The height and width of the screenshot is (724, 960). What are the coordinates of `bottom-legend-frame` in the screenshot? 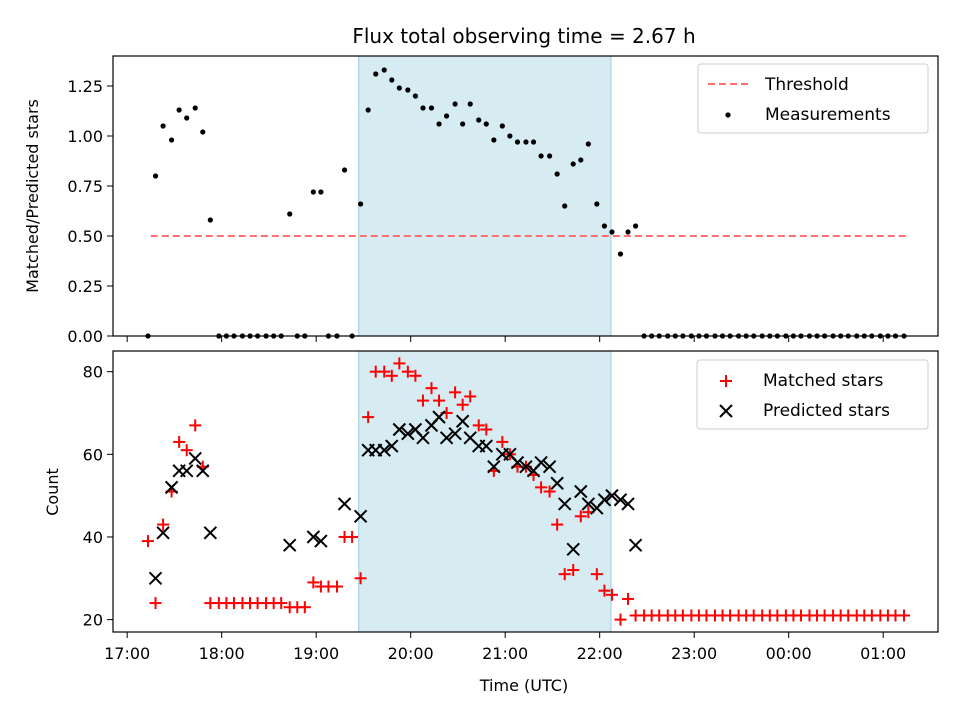 It's located at (812, 394).